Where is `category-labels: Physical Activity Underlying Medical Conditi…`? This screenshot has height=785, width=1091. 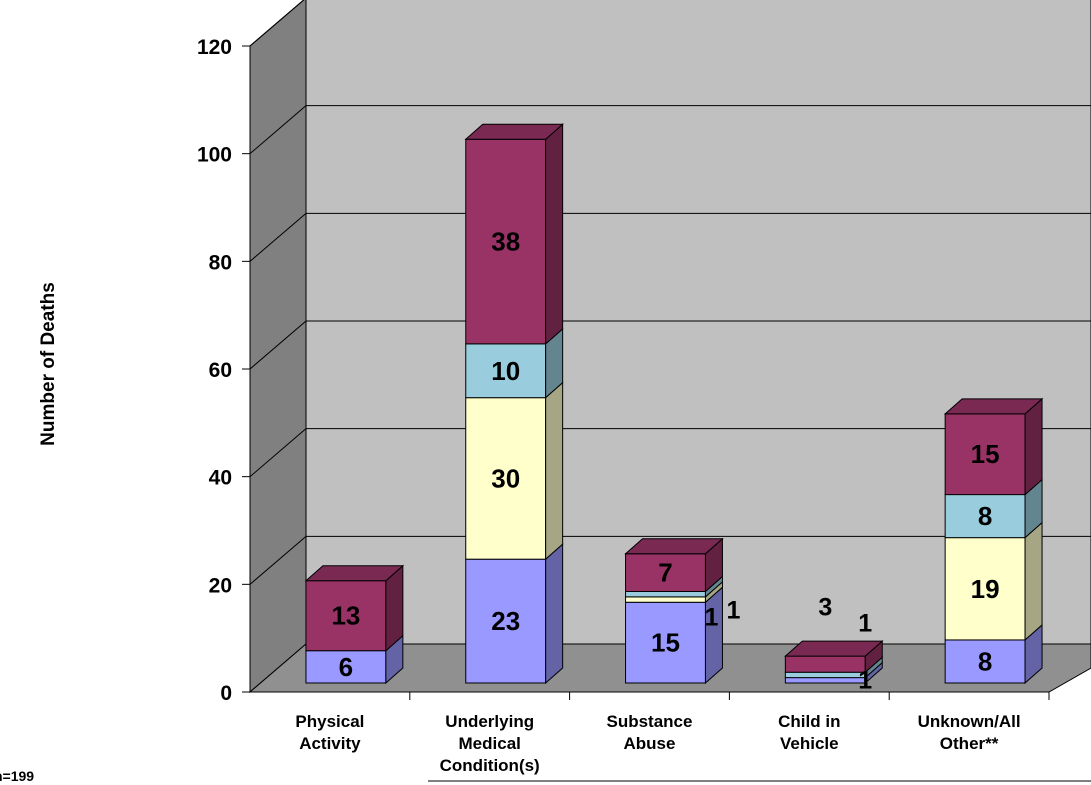
category-labels: Physical Activity Underlying Medical Conditi… is located at coordinates (657, 743).